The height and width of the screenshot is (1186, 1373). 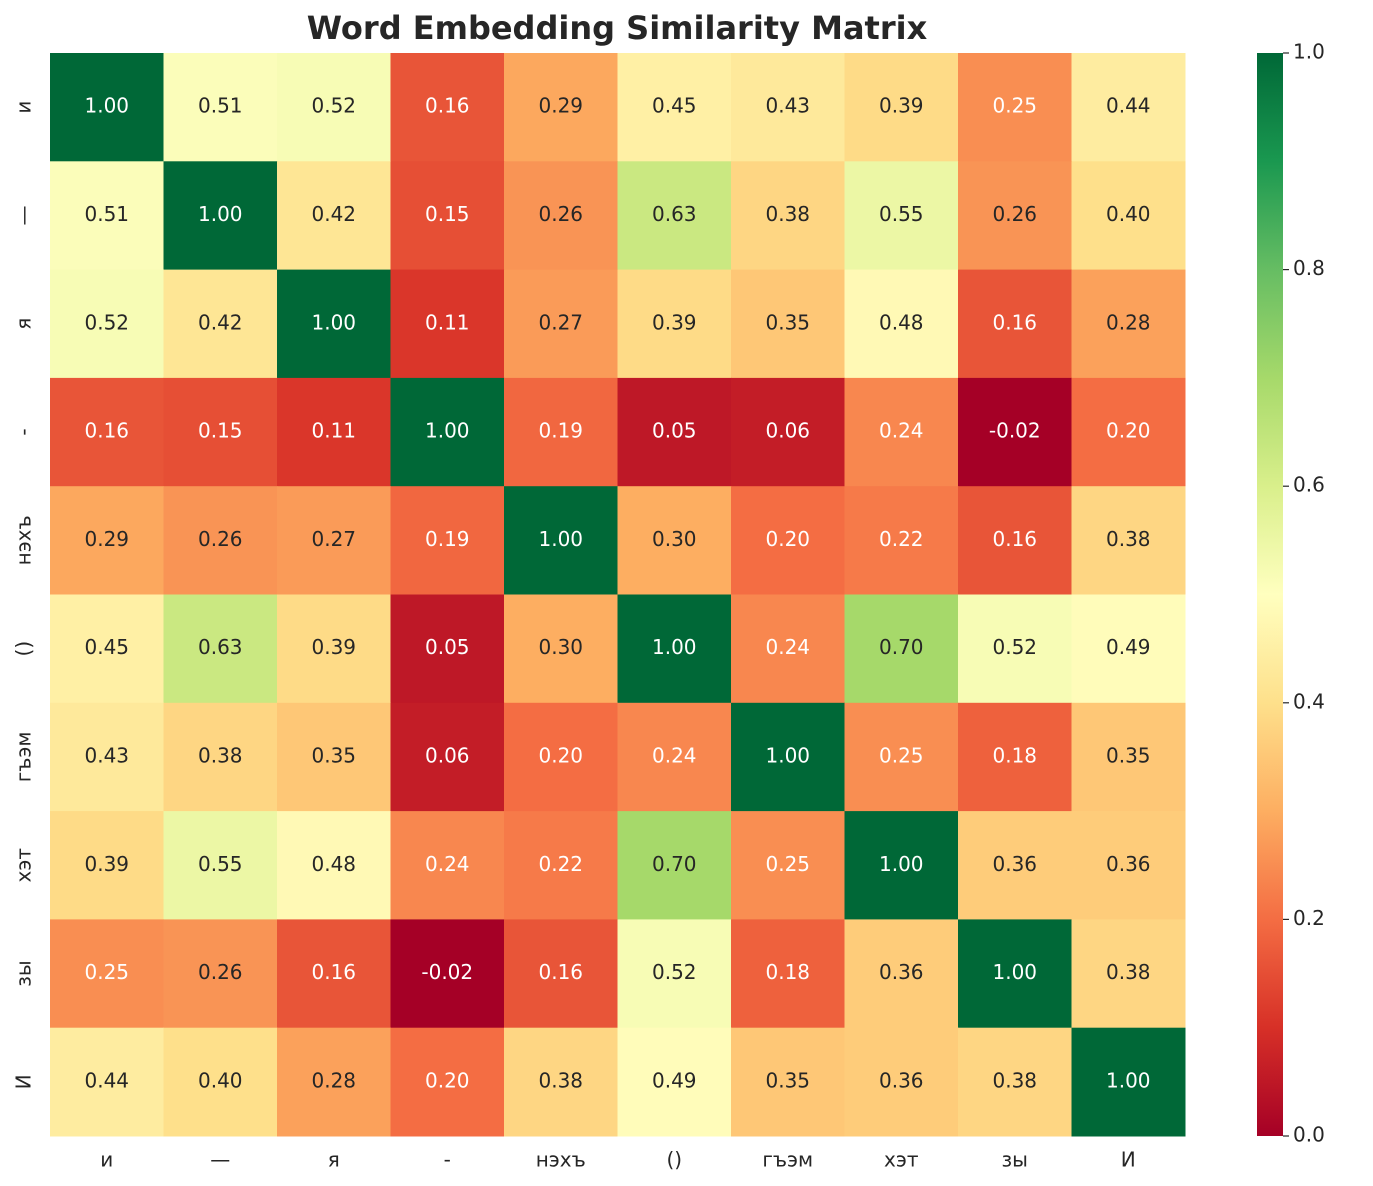 I want to click on colorbar, so click(x=1270, y=594).